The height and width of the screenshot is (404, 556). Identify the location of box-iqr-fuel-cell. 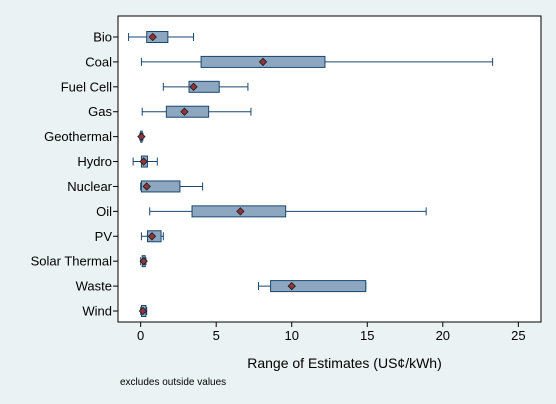
(204, 86).